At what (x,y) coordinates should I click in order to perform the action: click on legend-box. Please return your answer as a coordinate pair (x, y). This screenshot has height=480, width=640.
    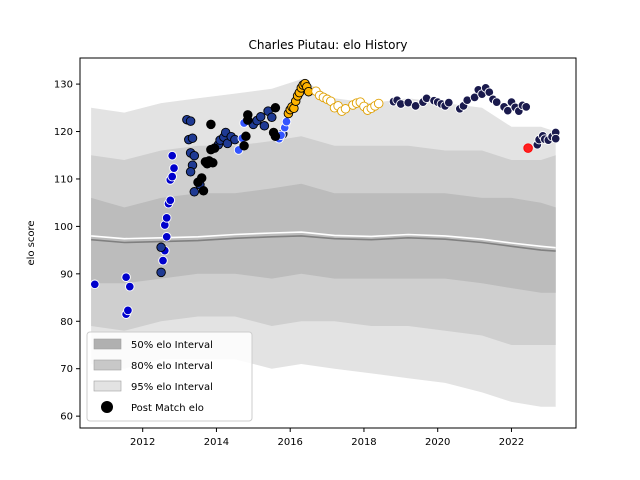
    Looking at the image, I should click on (169, 376).